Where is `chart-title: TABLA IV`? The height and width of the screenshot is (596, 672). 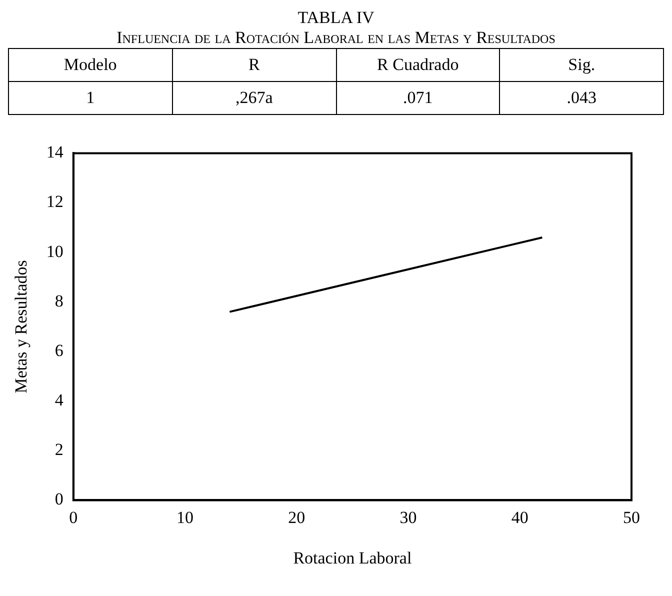 chart-title: TABLA IV is located at coordinates (336, 18).